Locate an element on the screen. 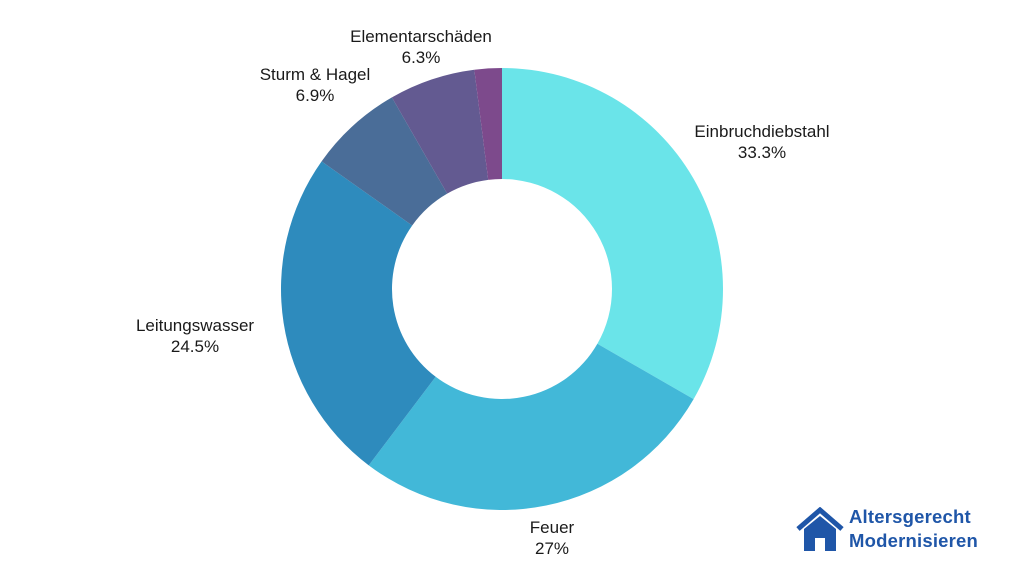  logo-text-line2: Modernisieren is located at coordinates (914, 540).